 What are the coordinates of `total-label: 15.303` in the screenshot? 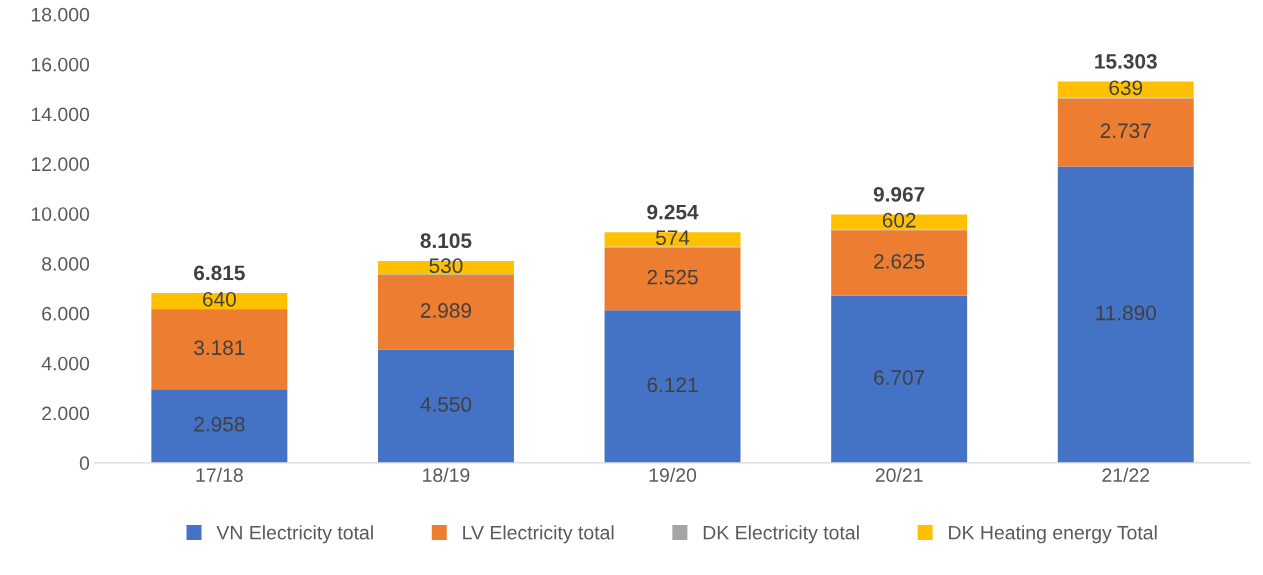 It's located at (1126, 61).